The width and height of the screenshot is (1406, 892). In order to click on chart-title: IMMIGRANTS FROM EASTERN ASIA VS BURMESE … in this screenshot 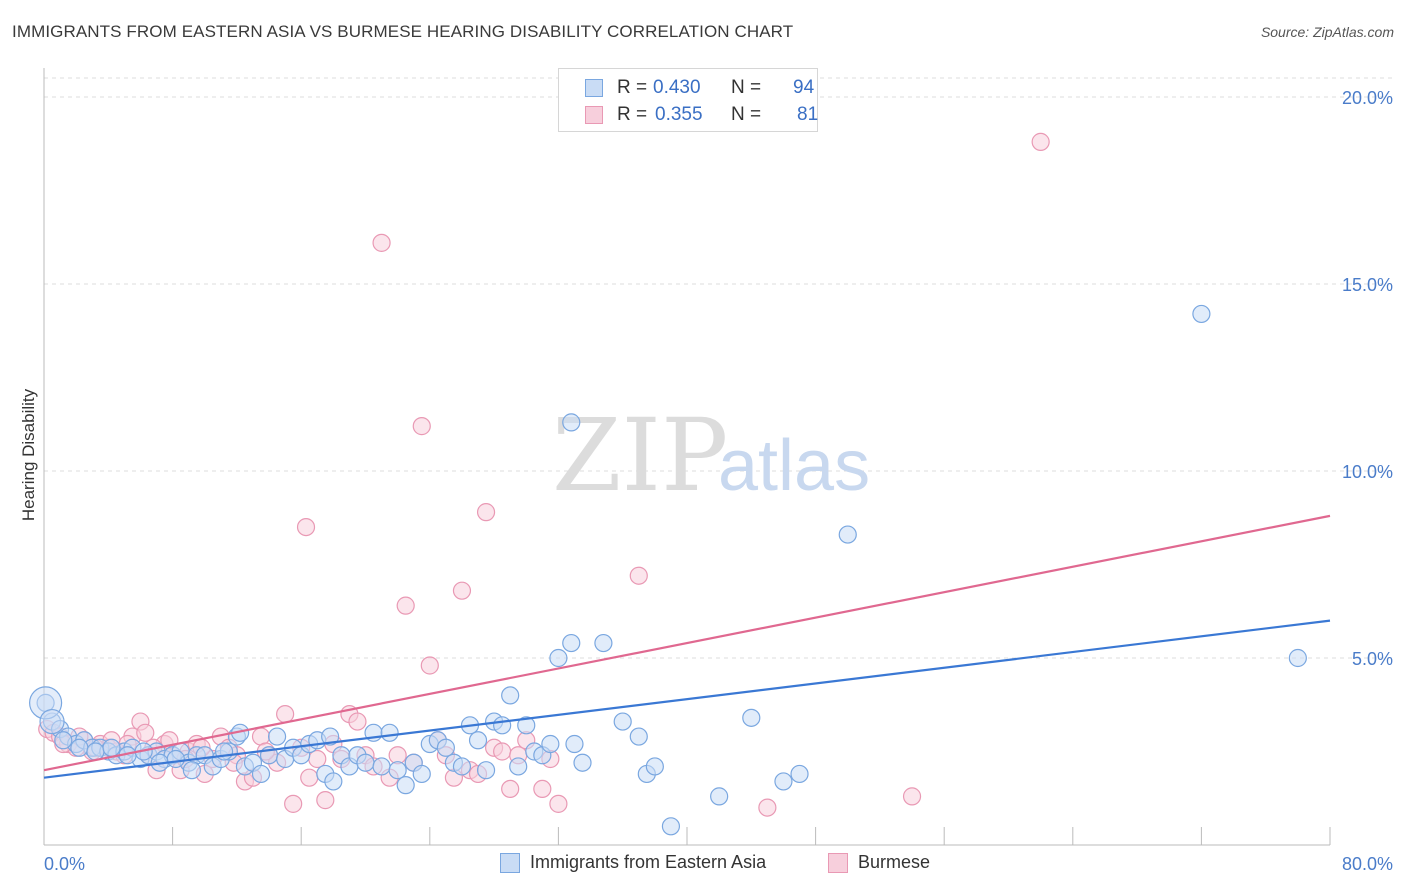, I will do `click(403, 31)`.